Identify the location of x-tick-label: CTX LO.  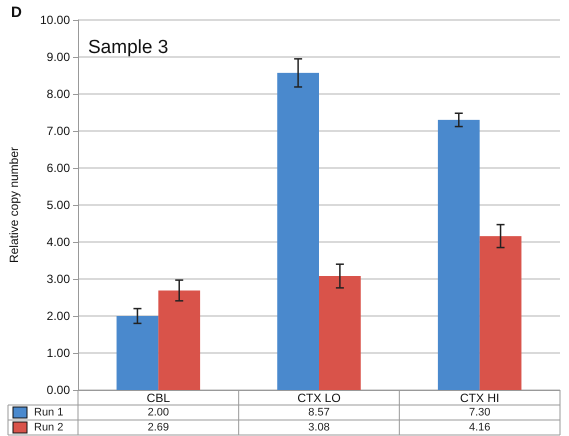
(319, 398).